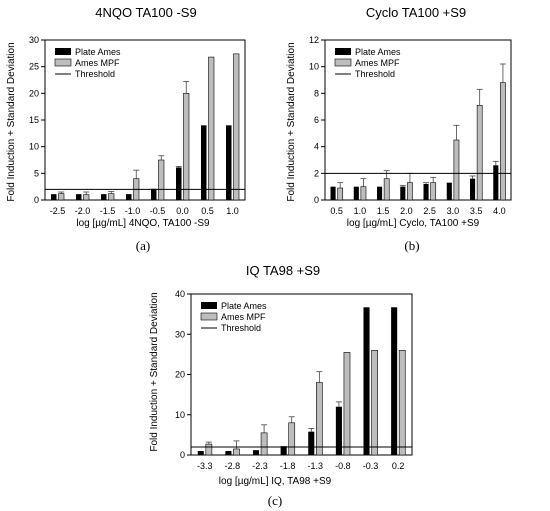 The width and height of the screenshot is (550, 511). Describe the element at coordinates (371, 466) in the screenshot. I see `panel-c-xtick-label: -0.3` at that location.